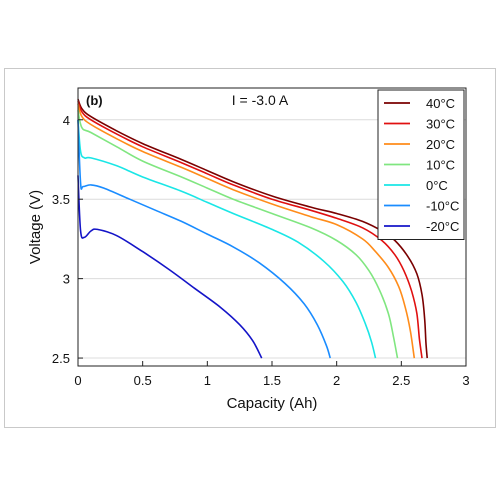  I want to click on y-tick-label-3: 4, so click(66, 120).